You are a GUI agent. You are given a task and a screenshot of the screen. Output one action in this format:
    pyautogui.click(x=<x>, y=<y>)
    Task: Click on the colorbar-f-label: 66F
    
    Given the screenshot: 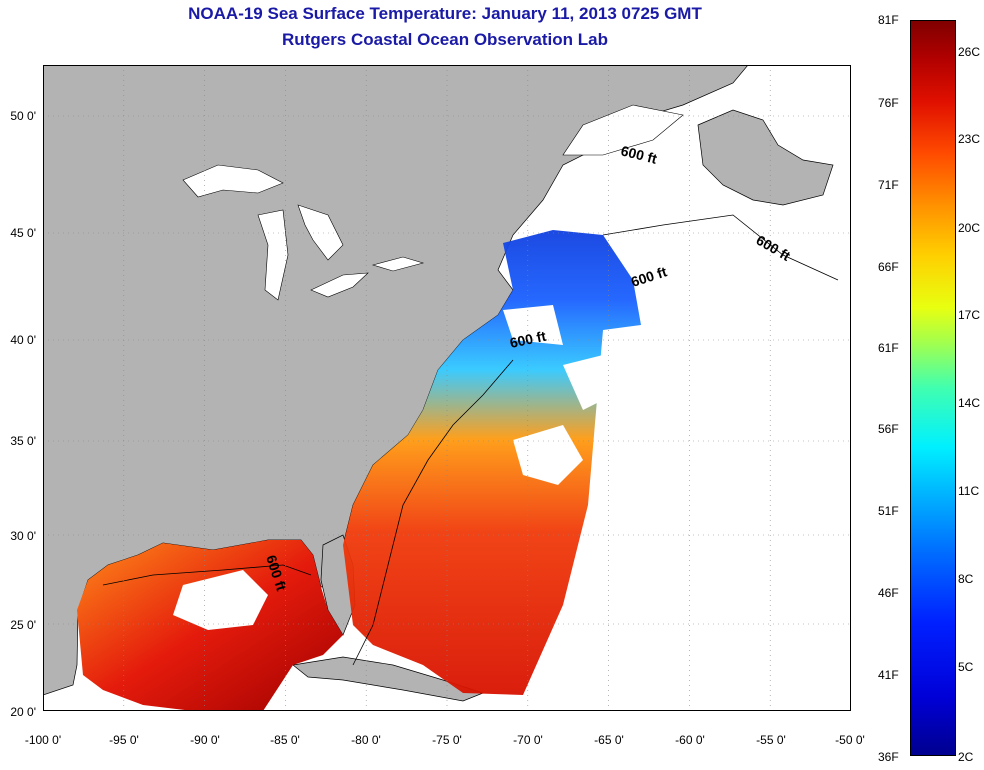 What is the action you would take?
    pyautogui.click(x=888, y=267)
    